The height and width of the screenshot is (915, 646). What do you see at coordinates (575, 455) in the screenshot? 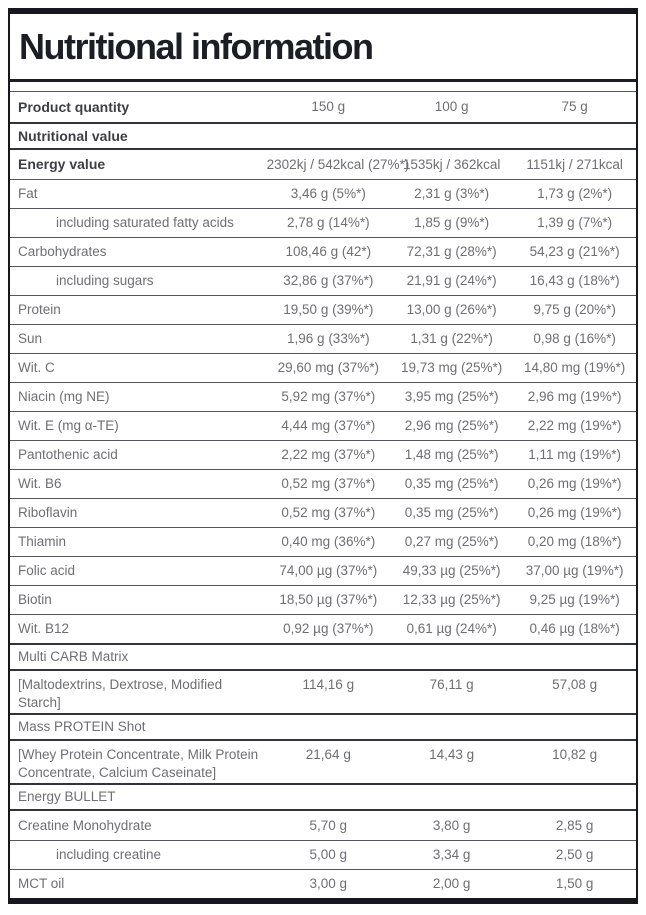
I see `row-value: 1,11 mg (19%*)` at bounding box center [575, 455].